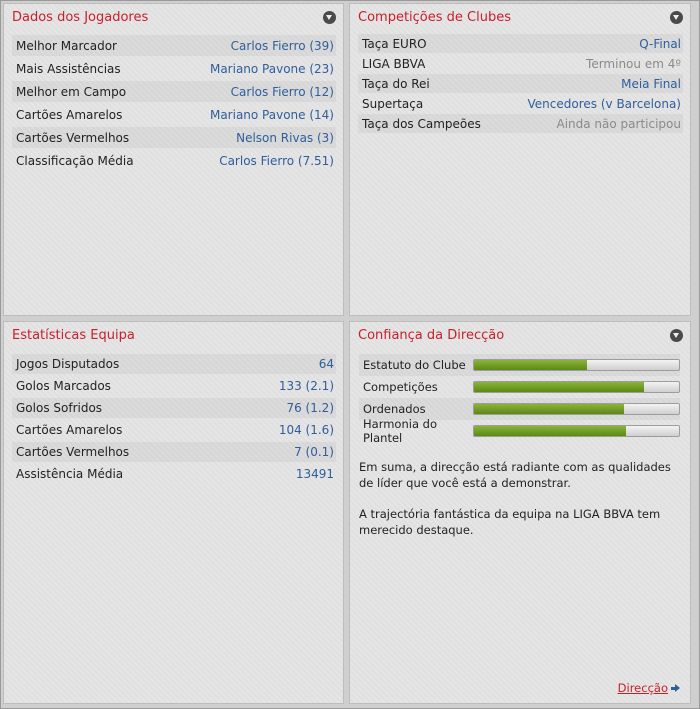  I want to click on list-item: Cartões Amarelos 104 (1.6), so click(174, 430).